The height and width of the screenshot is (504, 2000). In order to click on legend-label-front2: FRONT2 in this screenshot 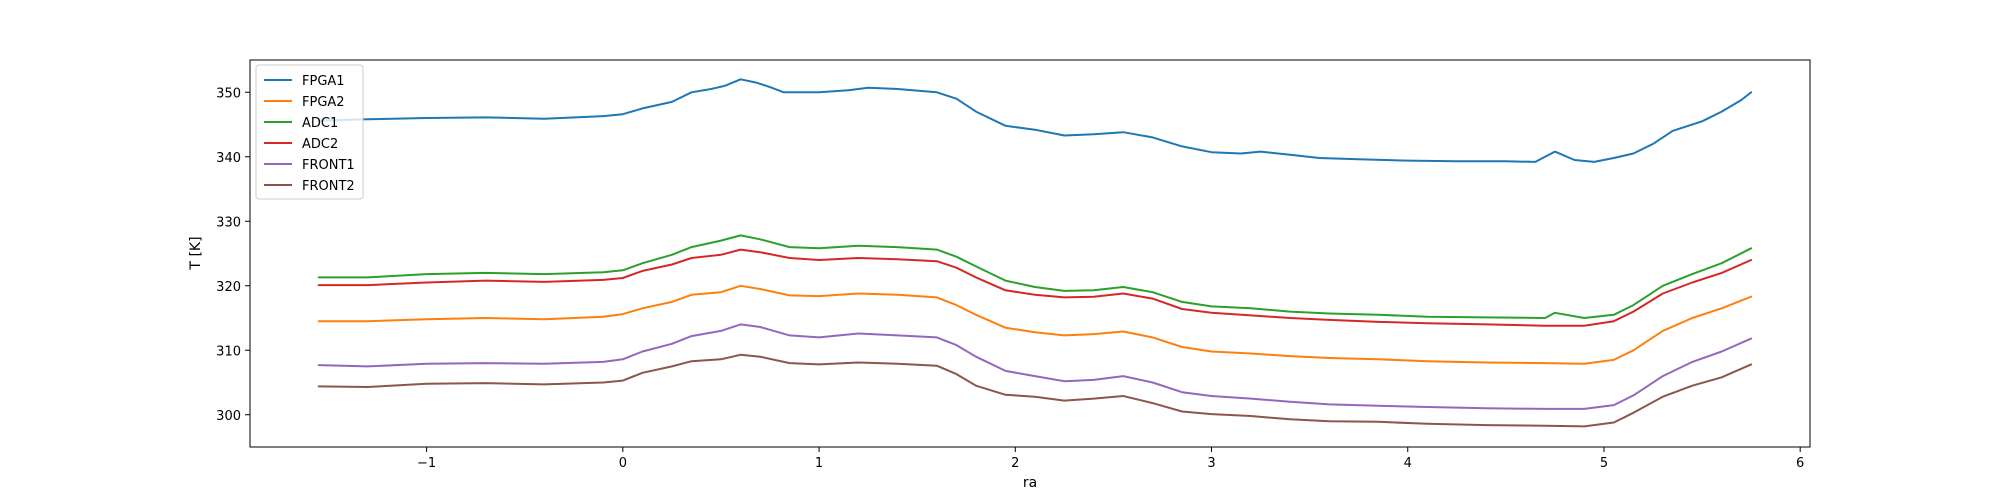, I will do `click(328, 186)`.